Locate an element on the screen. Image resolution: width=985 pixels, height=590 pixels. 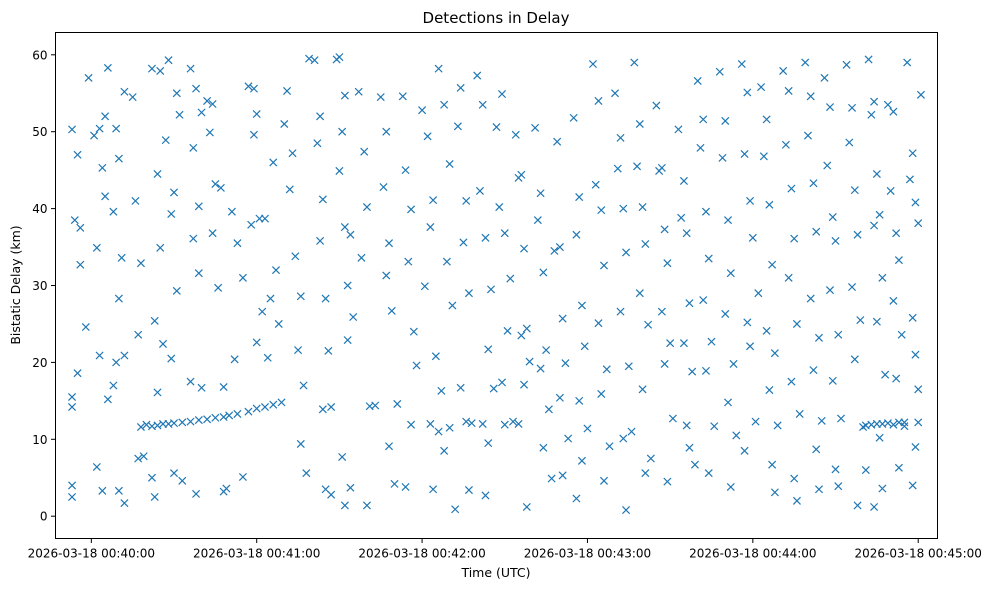
y-tick-label: 10 is located at coordinates (39, 440).